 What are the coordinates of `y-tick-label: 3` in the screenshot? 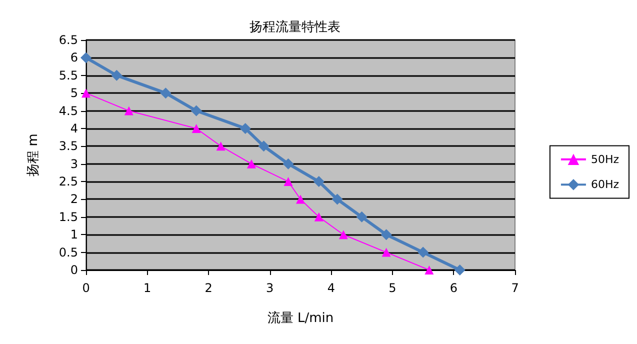 It's located at (74, 163).